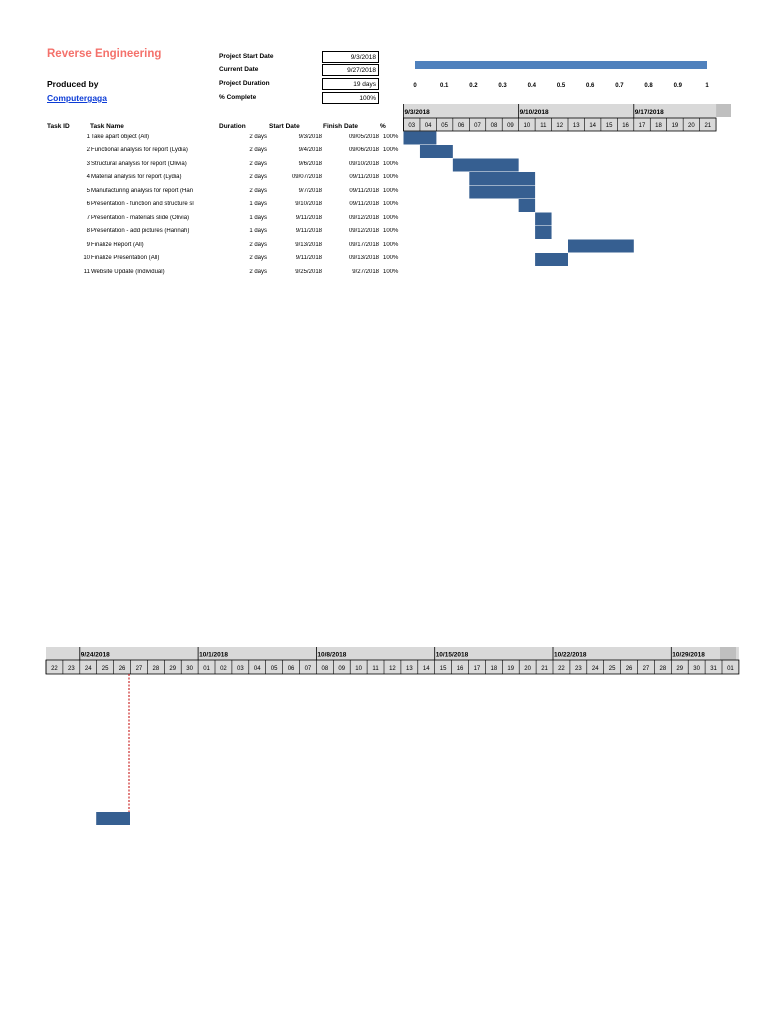  I want to click on axis-tick-label: 0.6, so click(590, 86).